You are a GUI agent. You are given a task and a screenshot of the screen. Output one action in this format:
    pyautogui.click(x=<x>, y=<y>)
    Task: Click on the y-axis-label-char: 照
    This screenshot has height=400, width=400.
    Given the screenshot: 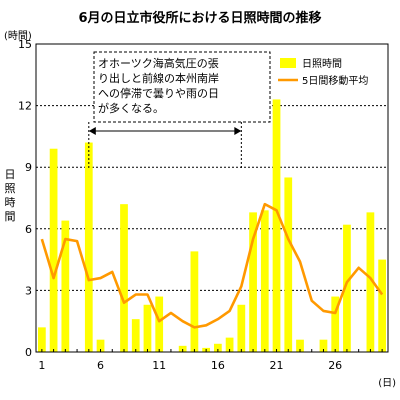 What is the action you would take?
    pyautogui.click(x=10, y=188)
    